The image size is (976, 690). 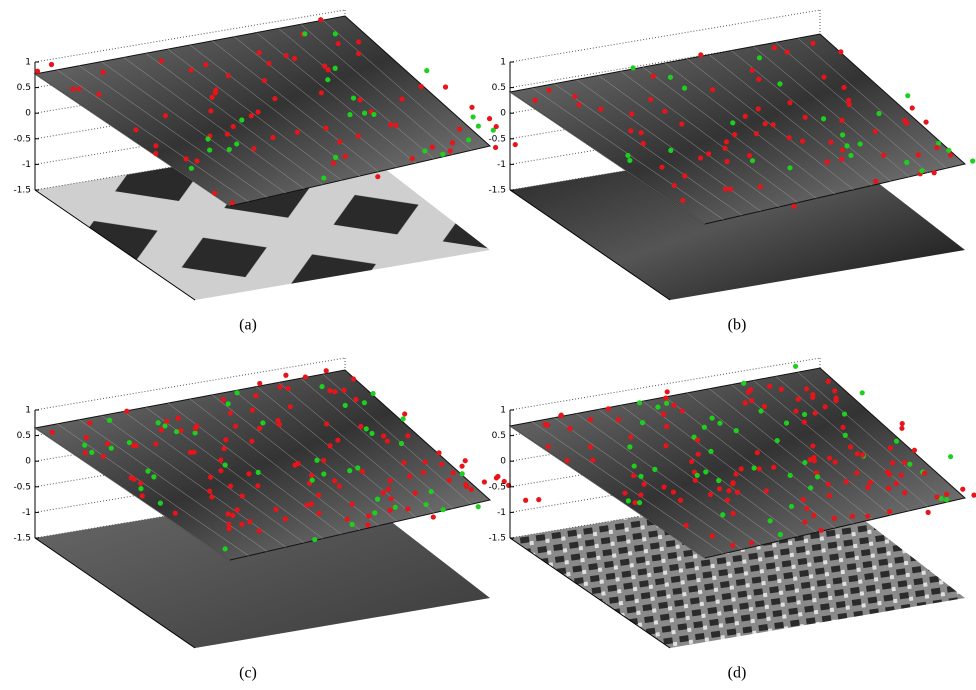 I want to click on z-tick-label: -1.5, so click(x=22, y=191).